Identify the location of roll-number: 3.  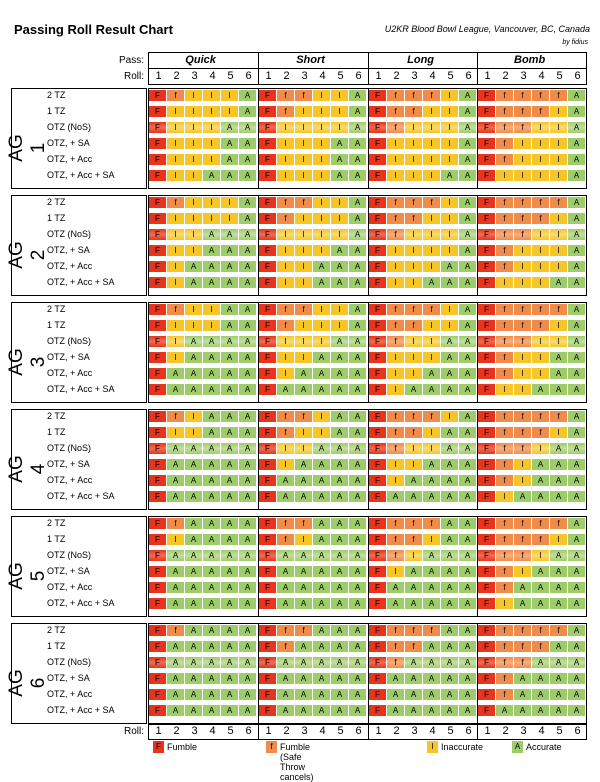
(414, 76).